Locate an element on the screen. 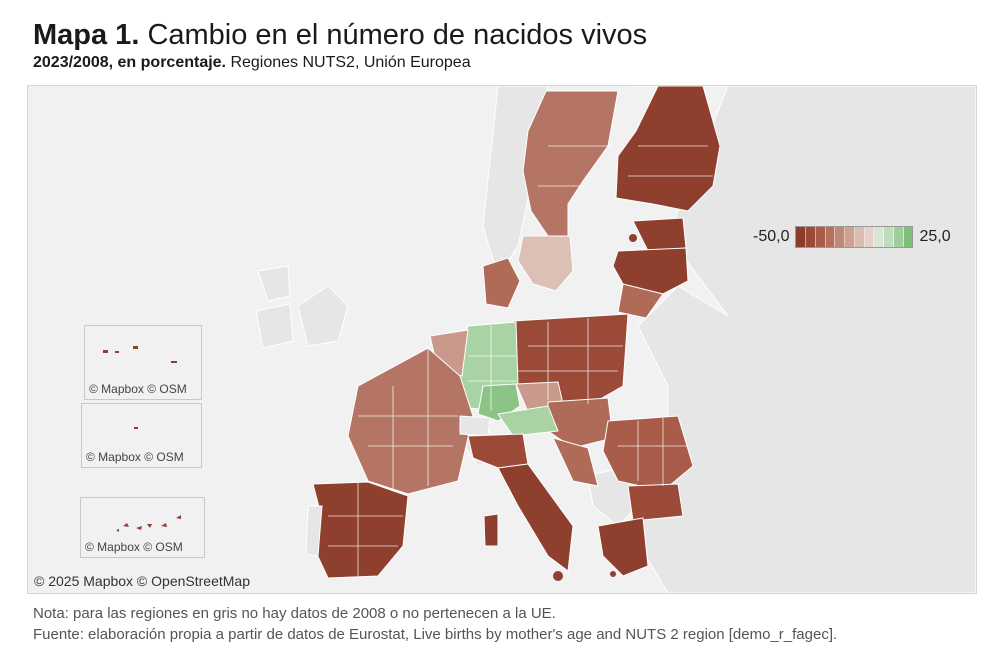  inset-madeira-map is located at coordinates (136, 428).